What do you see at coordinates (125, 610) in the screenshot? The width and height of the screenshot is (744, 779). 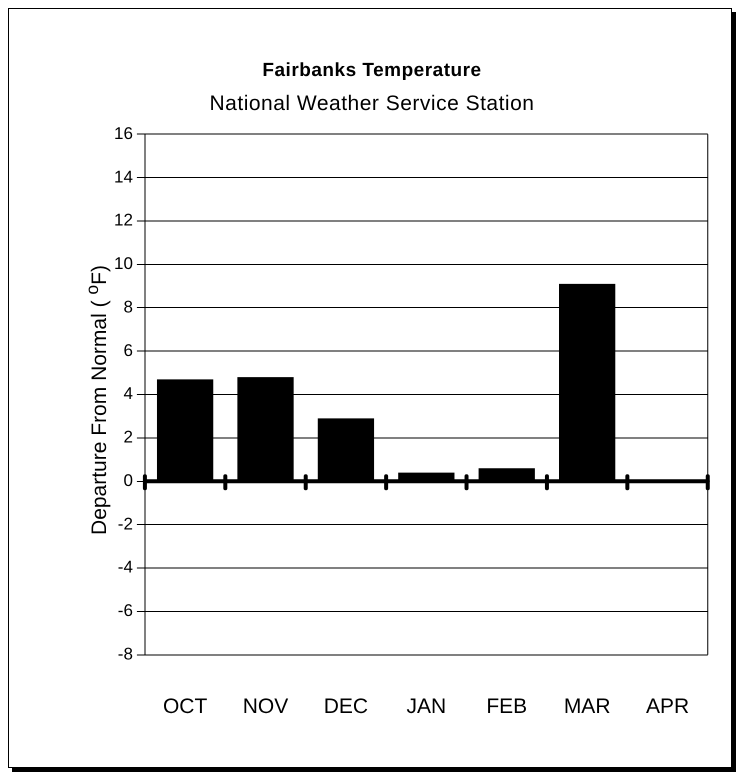 I see `y-tick-label: -6` at bounding box center [125, 610].